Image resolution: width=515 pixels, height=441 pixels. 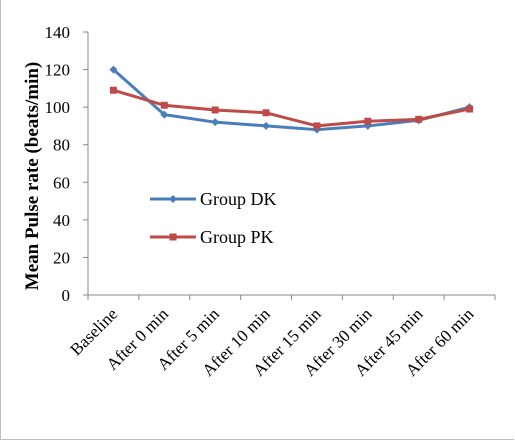 What do you see at coordinates (58, 107) in the screenshot?
I see `y-tick-label: 100` at bounding box center [58, 107].